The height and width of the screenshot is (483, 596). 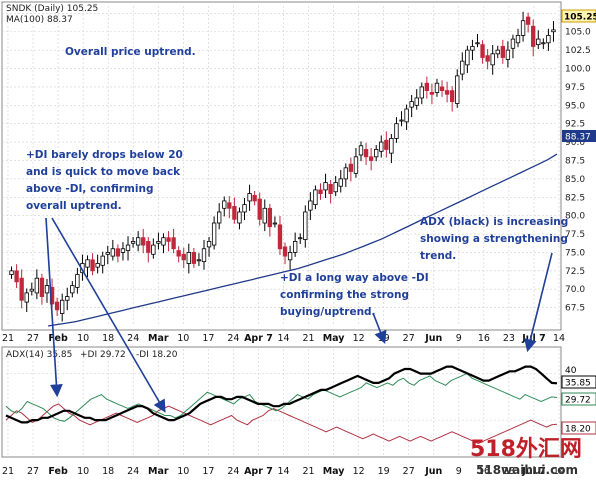 I want to click on price-y-tick: 100.0, so click(x=578, y=70).